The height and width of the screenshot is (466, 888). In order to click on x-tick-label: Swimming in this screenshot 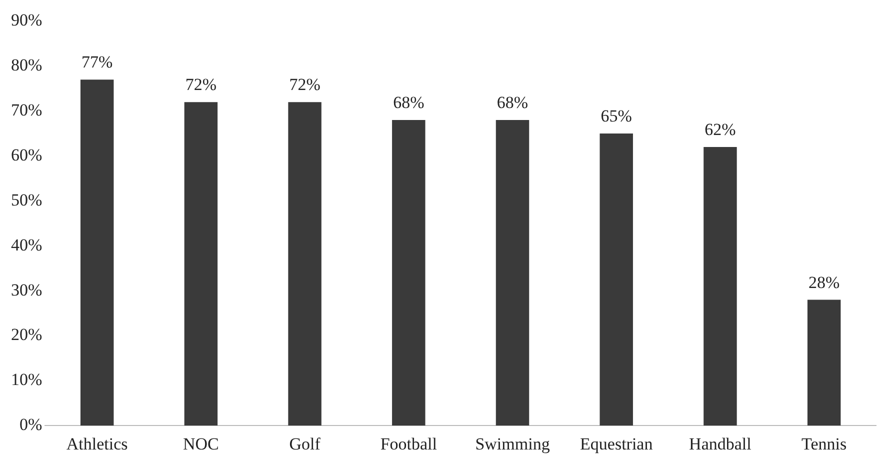, I will do `click(512, 444)`.